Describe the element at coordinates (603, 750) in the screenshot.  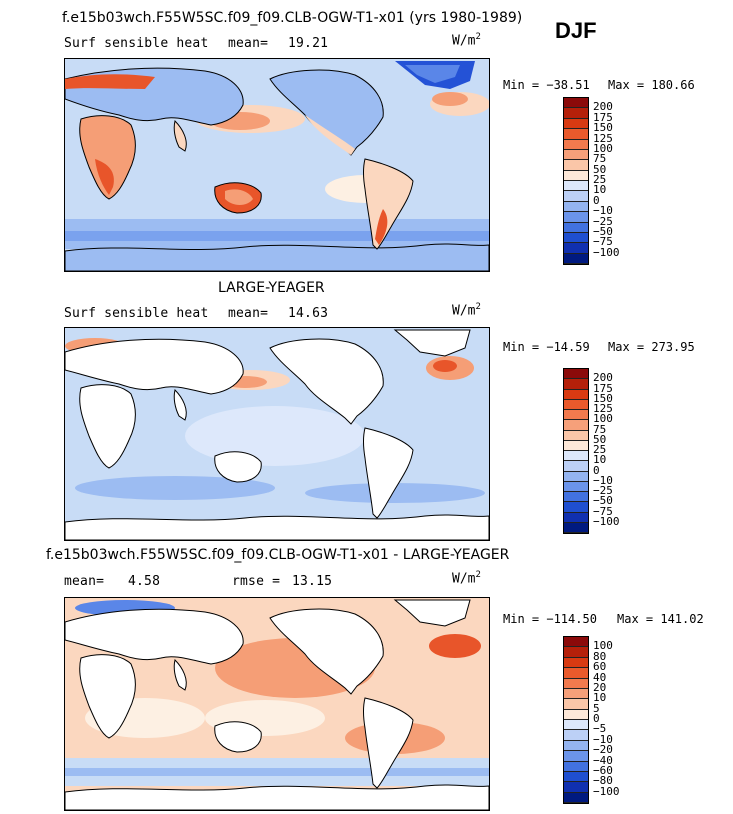
I see `colorbar-tick-label: −20` at that location.